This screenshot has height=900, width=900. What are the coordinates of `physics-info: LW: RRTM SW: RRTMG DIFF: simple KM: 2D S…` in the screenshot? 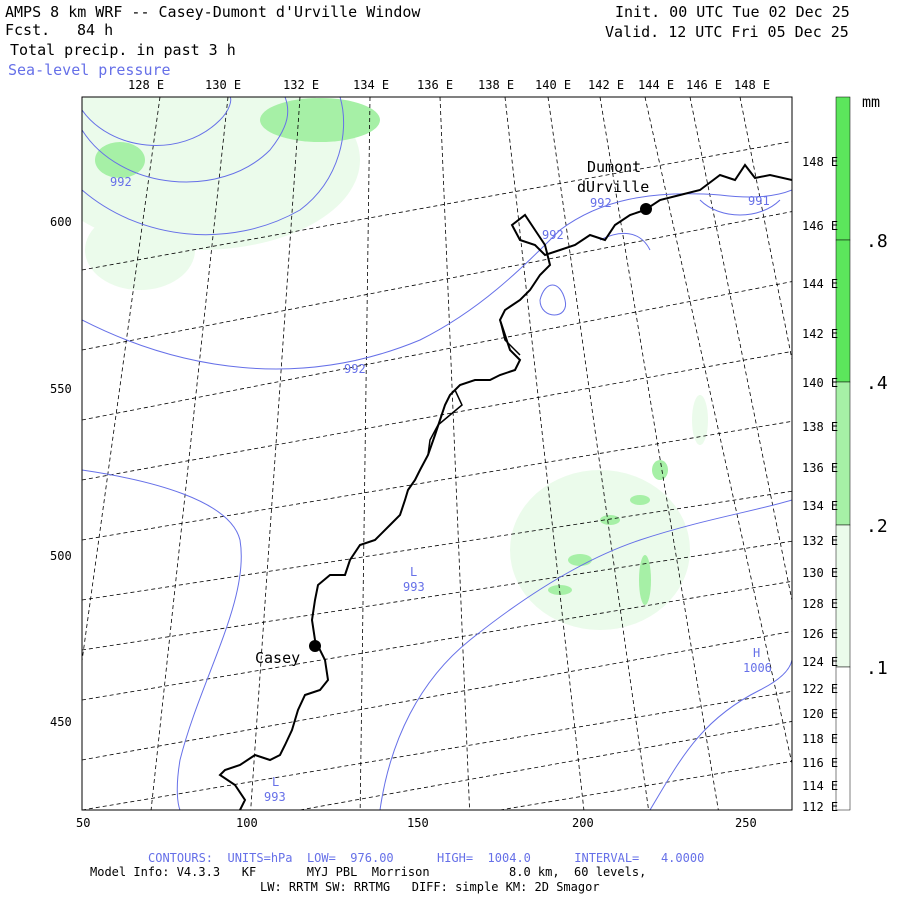 It's located at (430, 887).